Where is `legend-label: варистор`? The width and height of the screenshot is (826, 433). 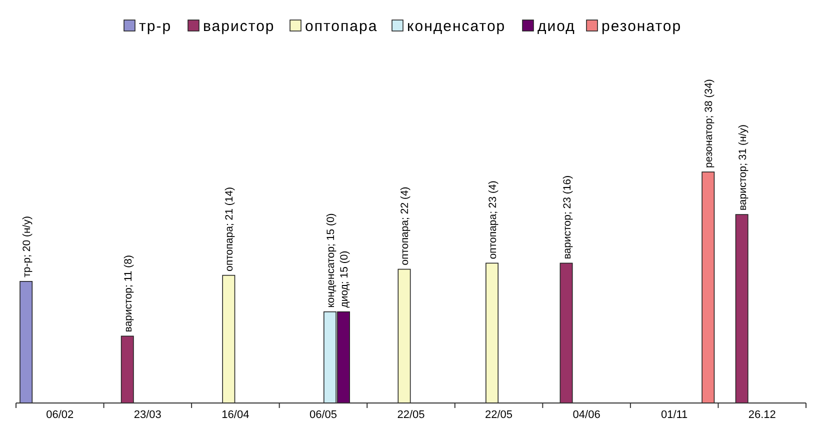 legend-label: варистор is located at coordinates (239, 26).